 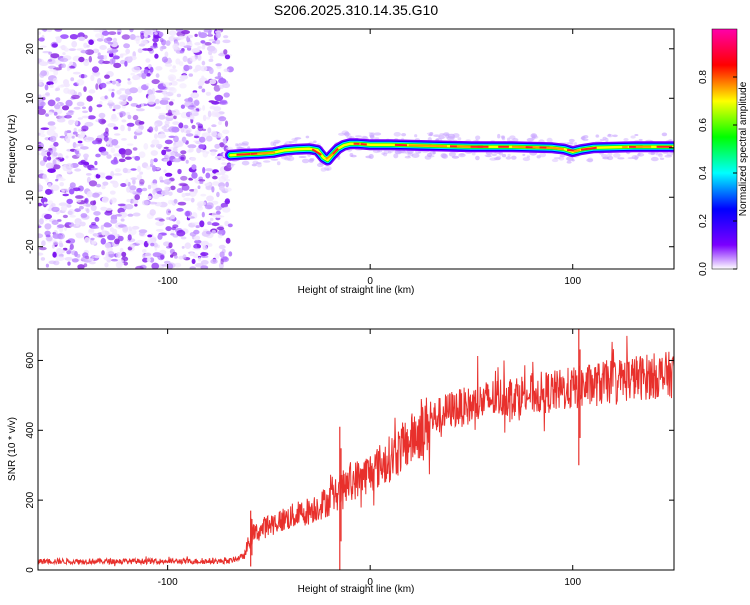 What do you see at coordinates (12, 449) in the screenshot?
I see `snr-y-label: SNR (10 * v/v)` at bounding box center [12, 449].